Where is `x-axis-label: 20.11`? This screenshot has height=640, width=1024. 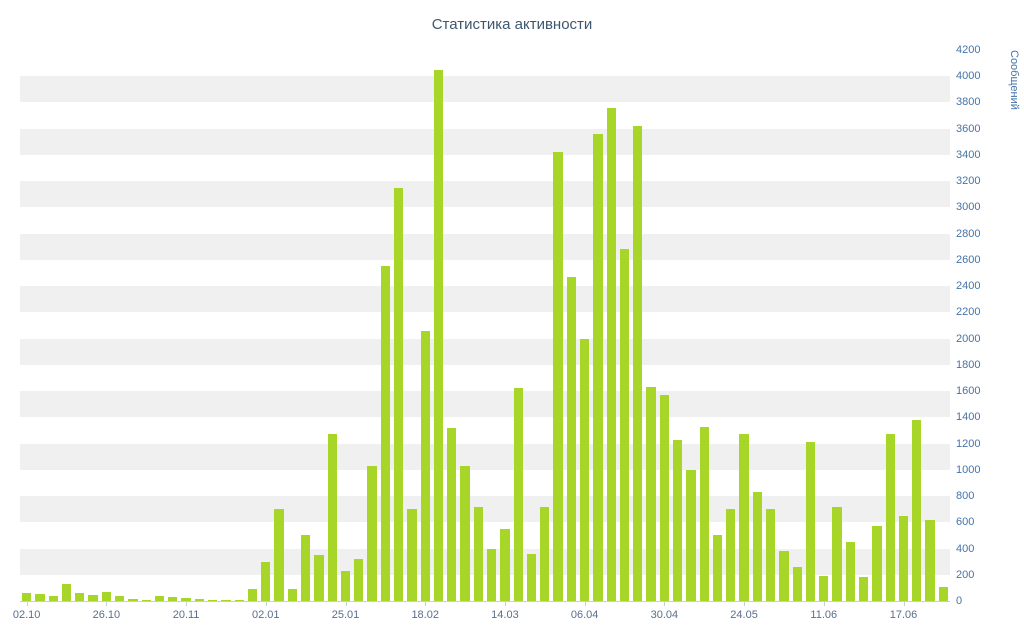
x-axis-label: 20.11 is located at coordinates (186, 615).